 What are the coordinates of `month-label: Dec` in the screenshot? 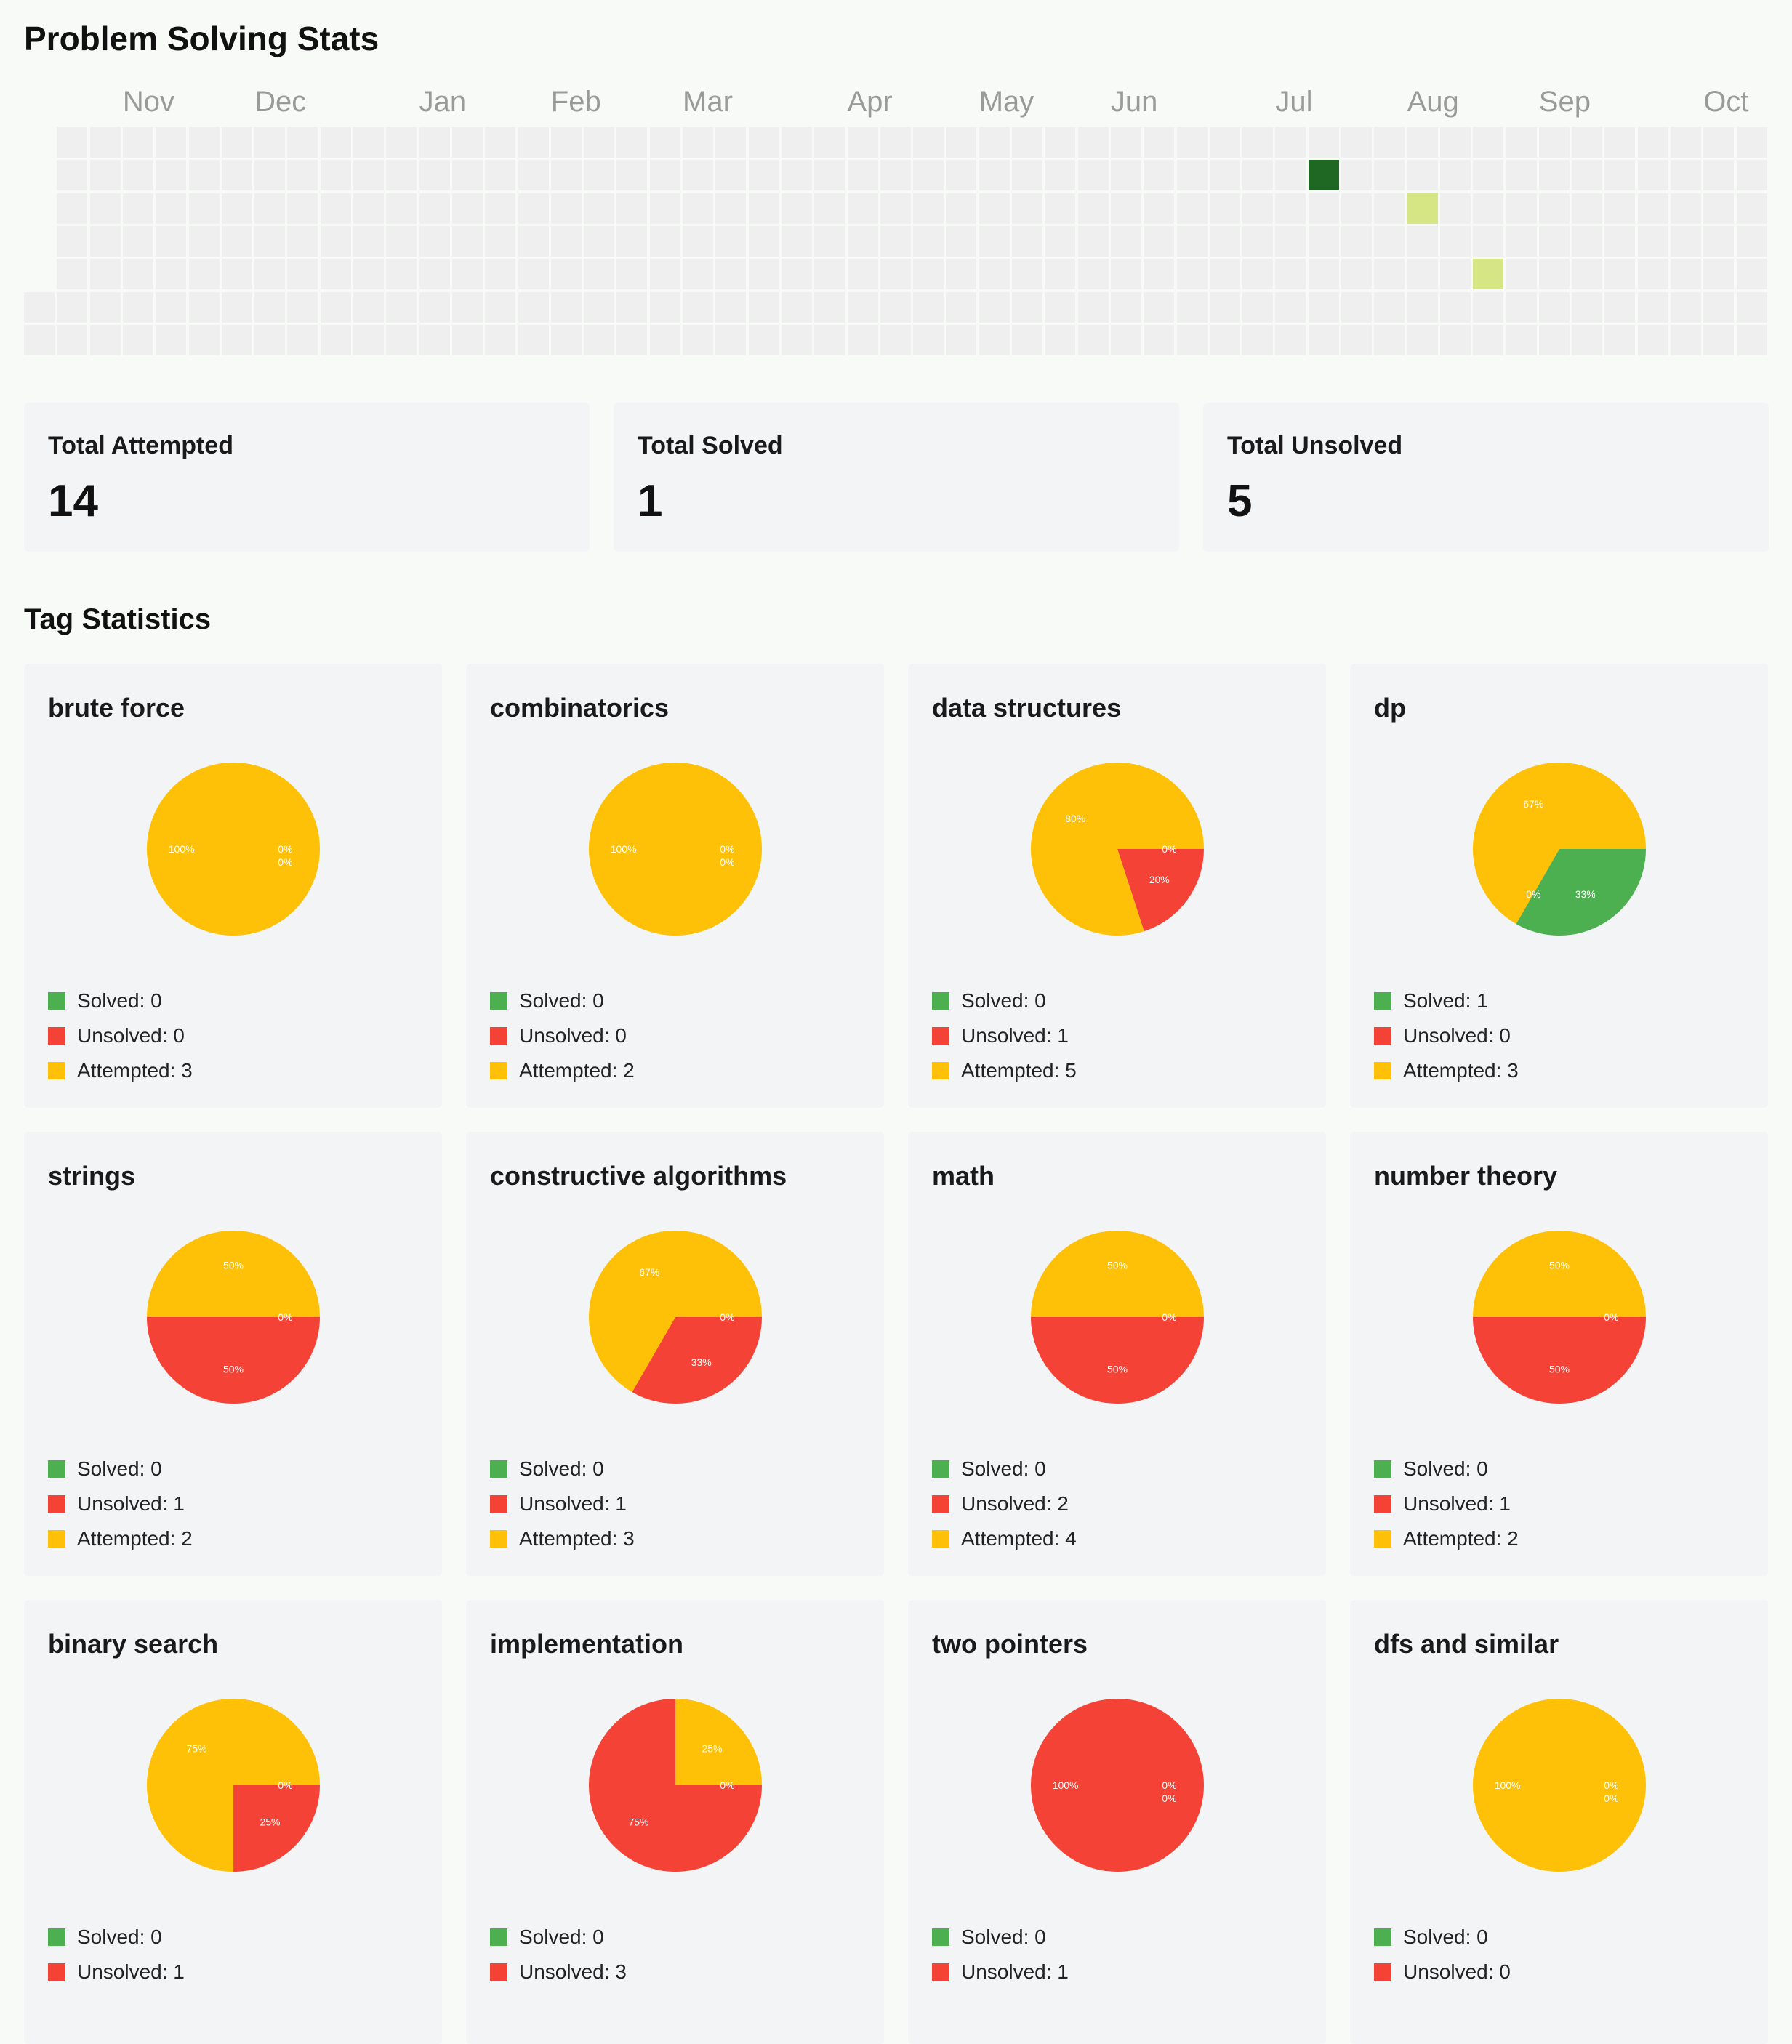 It's located at (280, 102).